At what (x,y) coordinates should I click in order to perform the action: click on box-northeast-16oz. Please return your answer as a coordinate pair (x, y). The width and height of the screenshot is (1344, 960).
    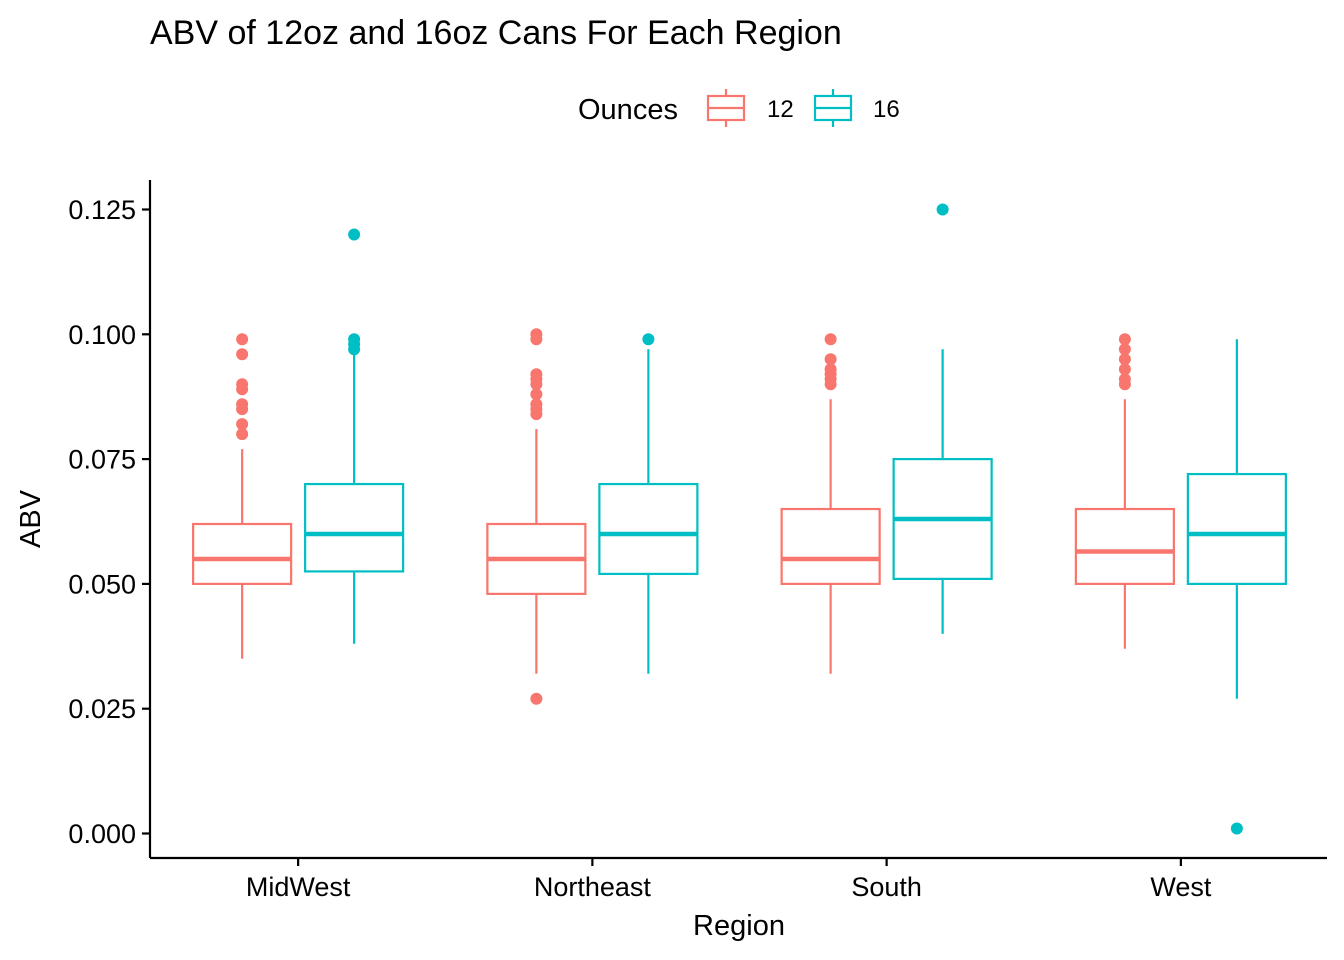
    Looking at the image, I should click on (648, 503).